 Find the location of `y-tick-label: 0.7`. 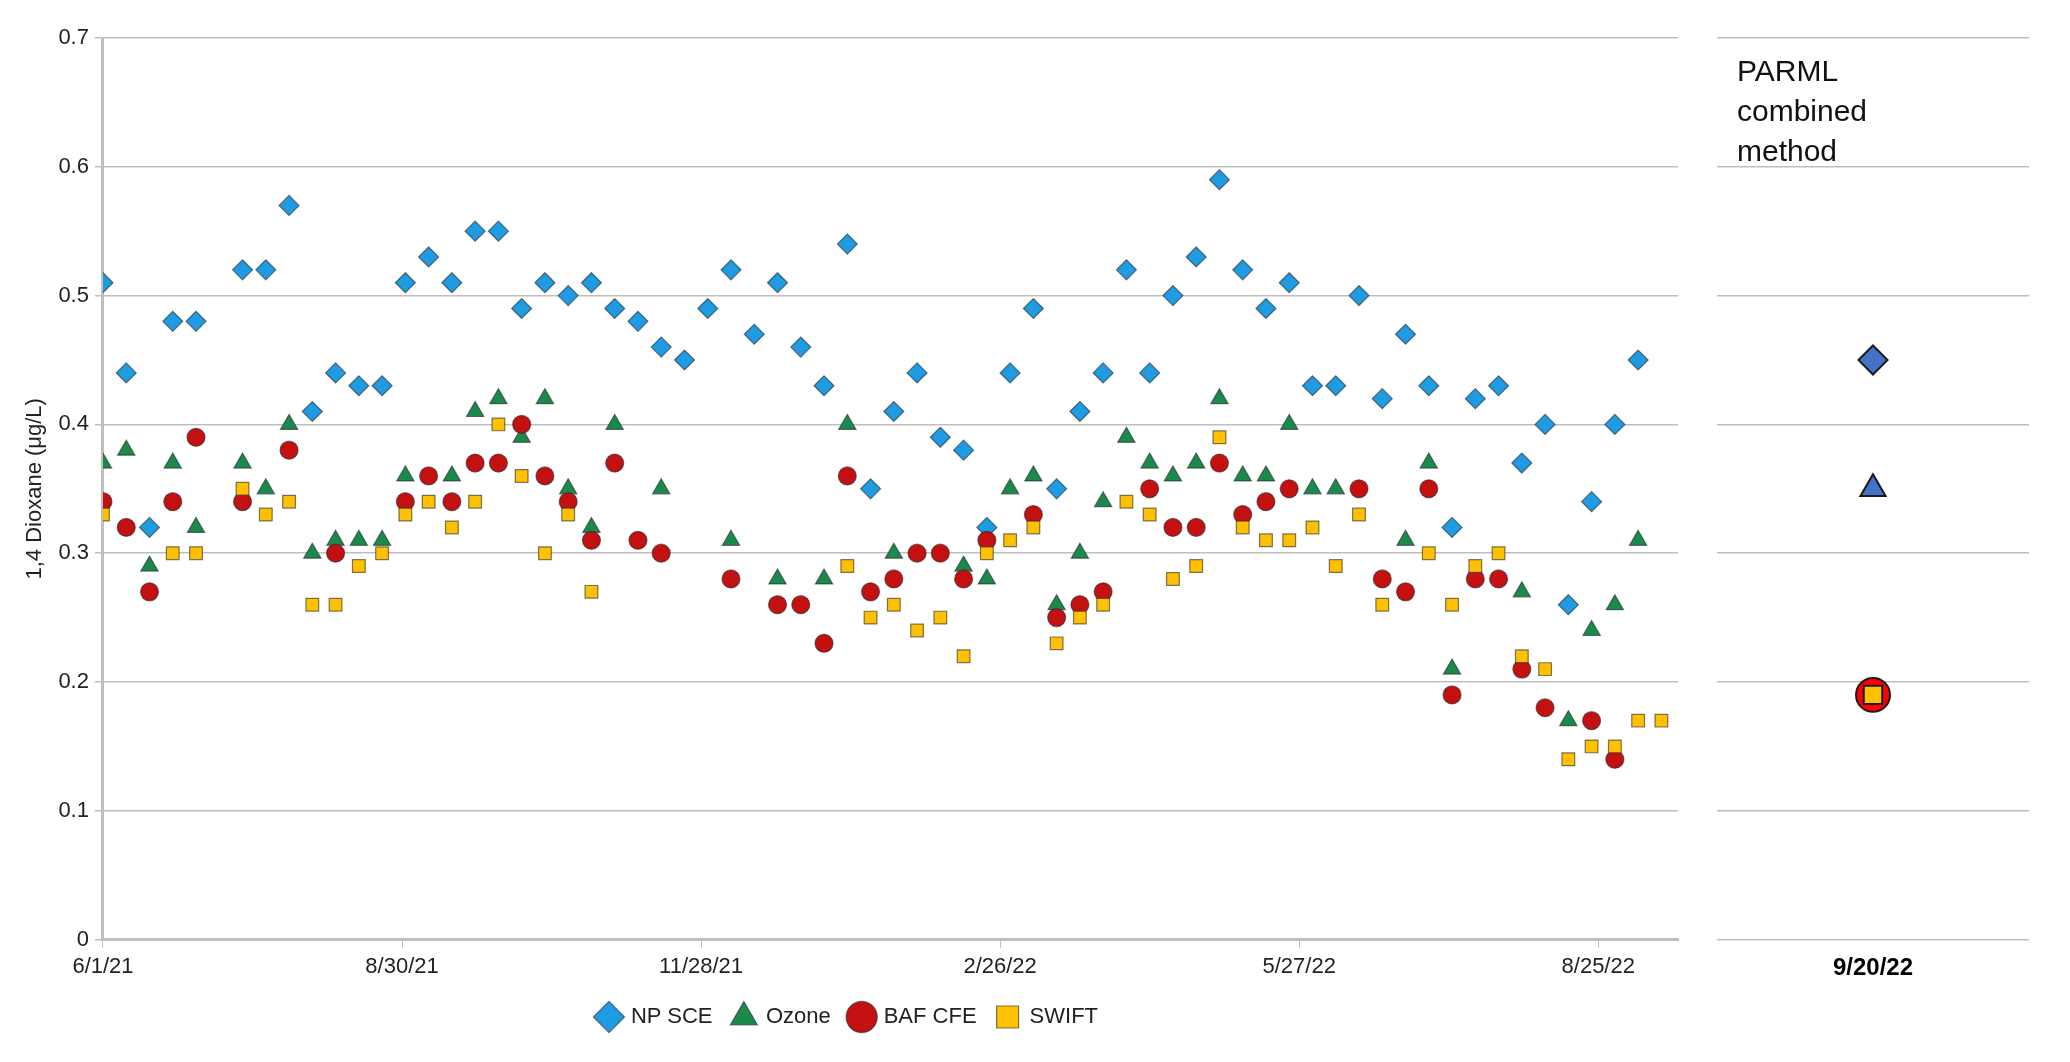

y-tick-label: 0.7 is located at coordinates (73, 37).